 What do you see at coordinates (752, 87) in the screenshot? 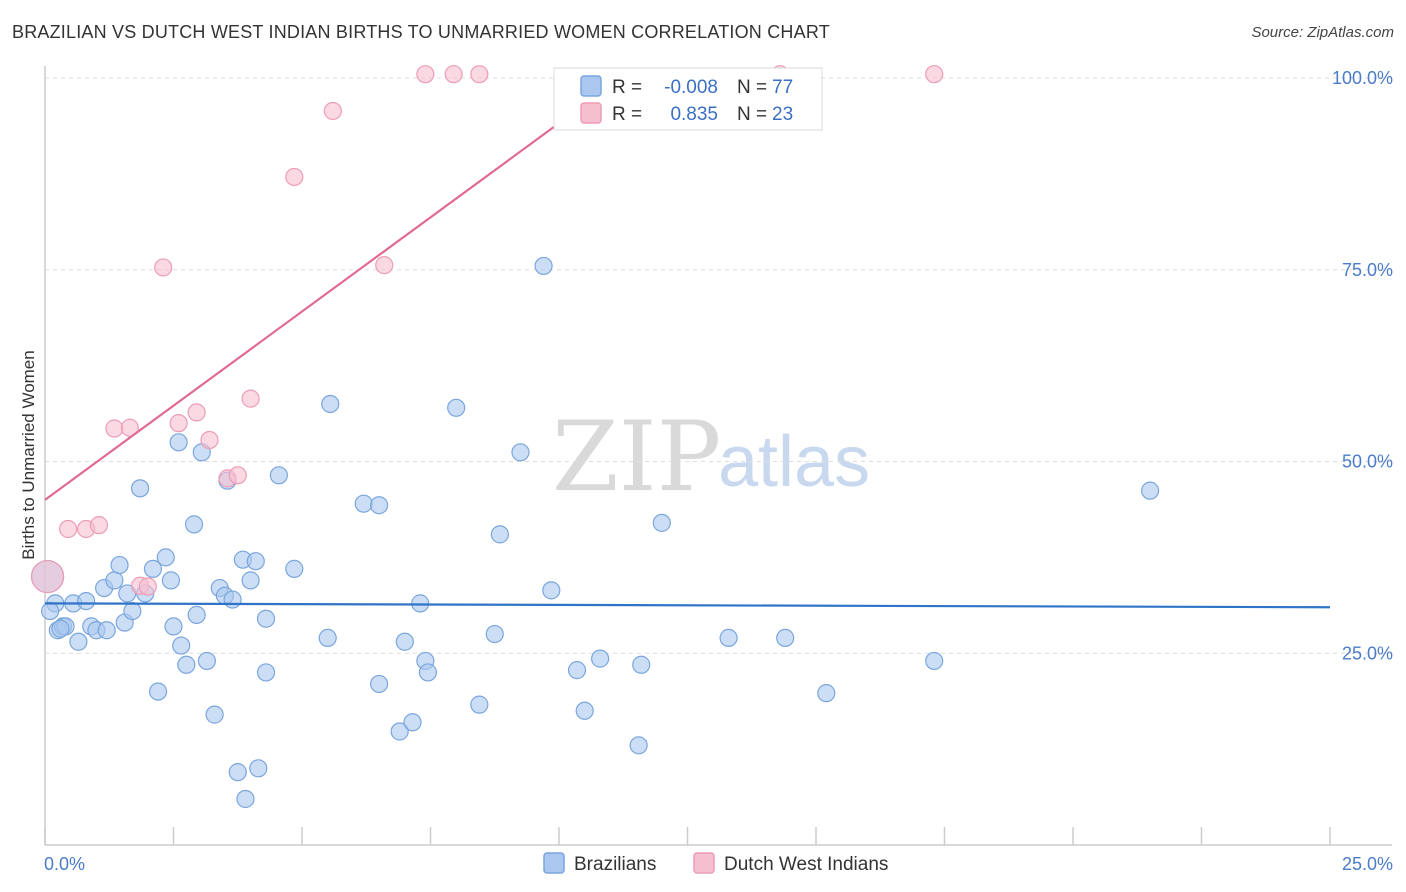
I see `stats-legend-n-label-1: N =` at bounding box center [752, 87].